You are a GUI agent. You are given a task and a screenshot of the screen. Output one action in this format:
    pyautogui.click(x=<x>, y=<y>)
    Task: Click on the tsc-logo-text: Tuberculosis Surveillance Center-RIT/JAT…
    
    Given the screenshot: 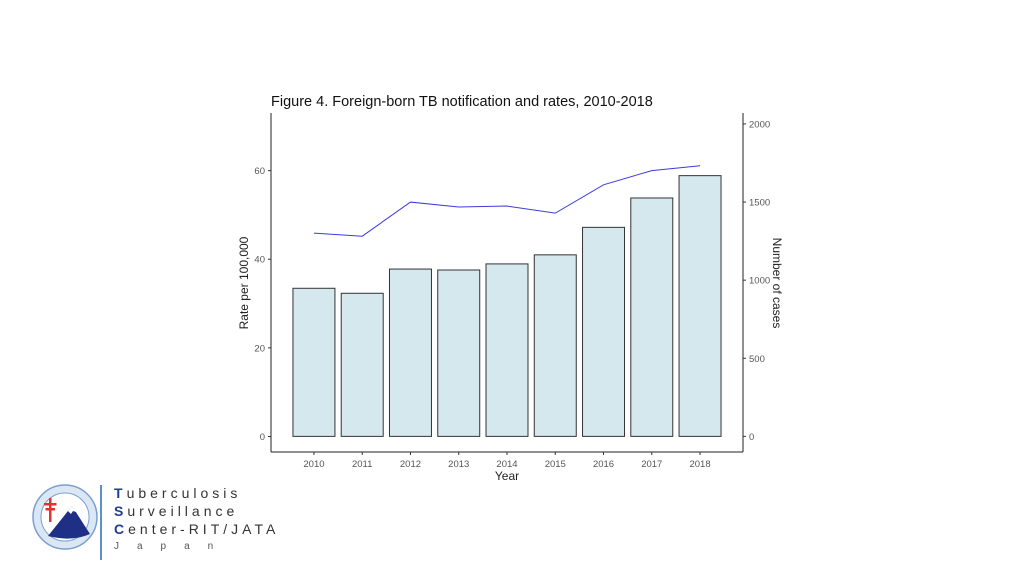 What is the action you would take?
    pyautogui.click(x=196, y=520)
    